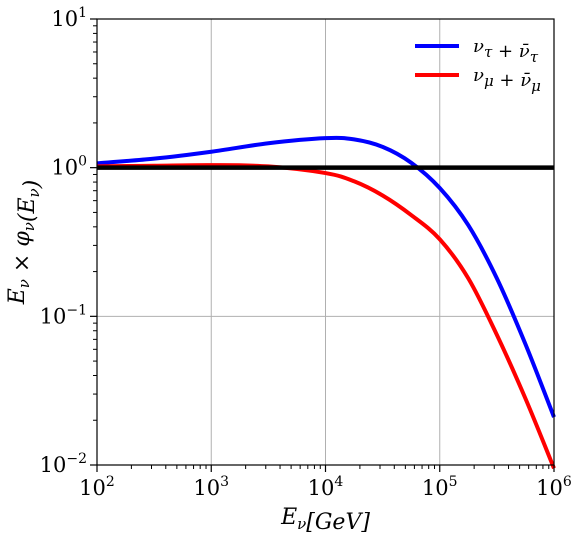  Describe the element at coordinates (97, 487) in the screenshot. I see `x-tick-label: 102` at that location.